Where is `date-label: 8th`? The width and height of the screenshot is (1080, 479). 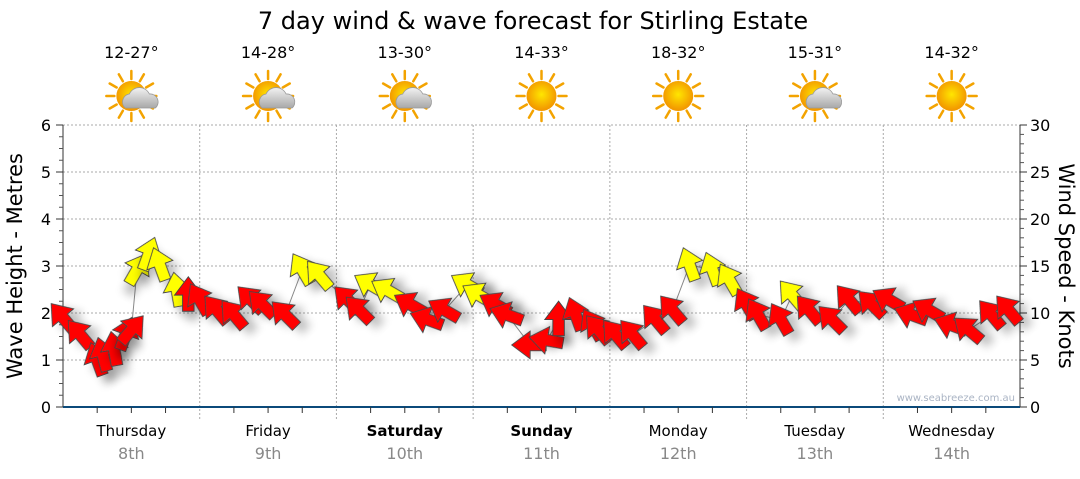
date-label: 8th is located at coordinates (131, 453).